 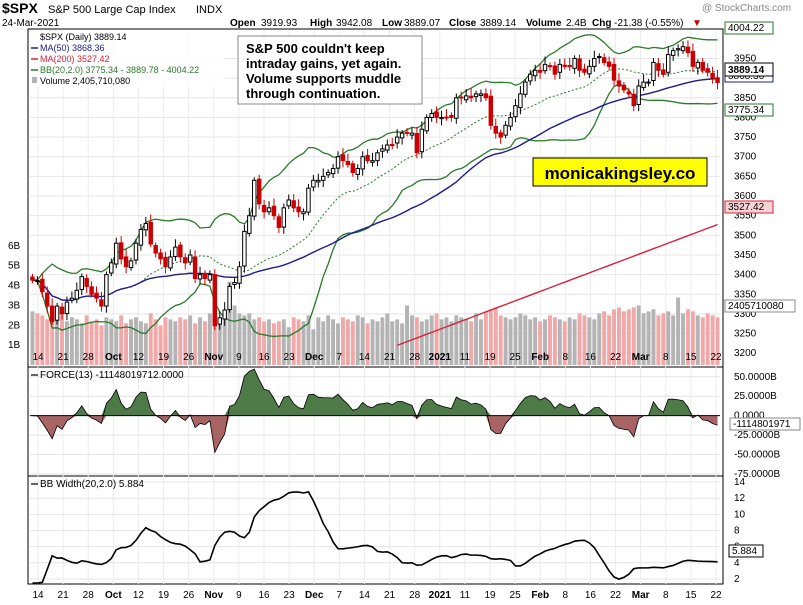 What do you see at coordinates (591, 595) in the screenshot?
I see `x-tick-label-bottom: 16` at bounding box center [591, 595].